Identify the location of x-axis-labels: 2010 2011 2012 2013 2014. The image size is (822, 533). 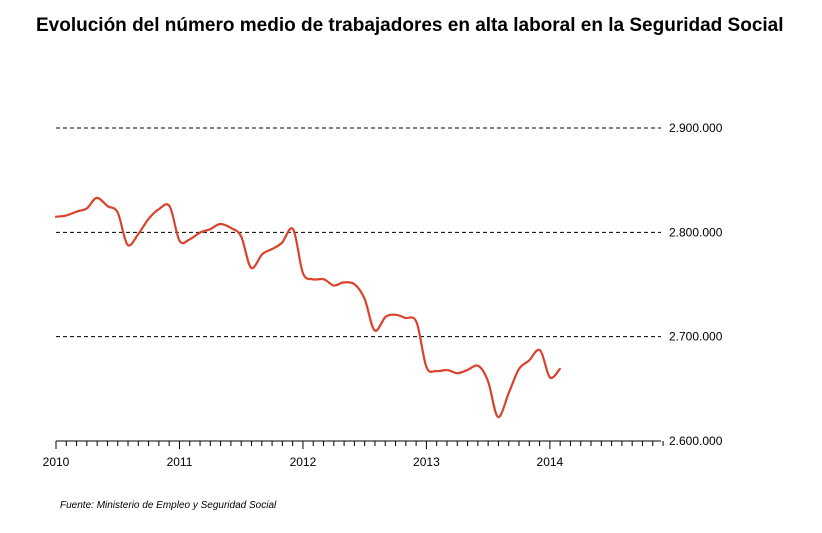
(303, 462).